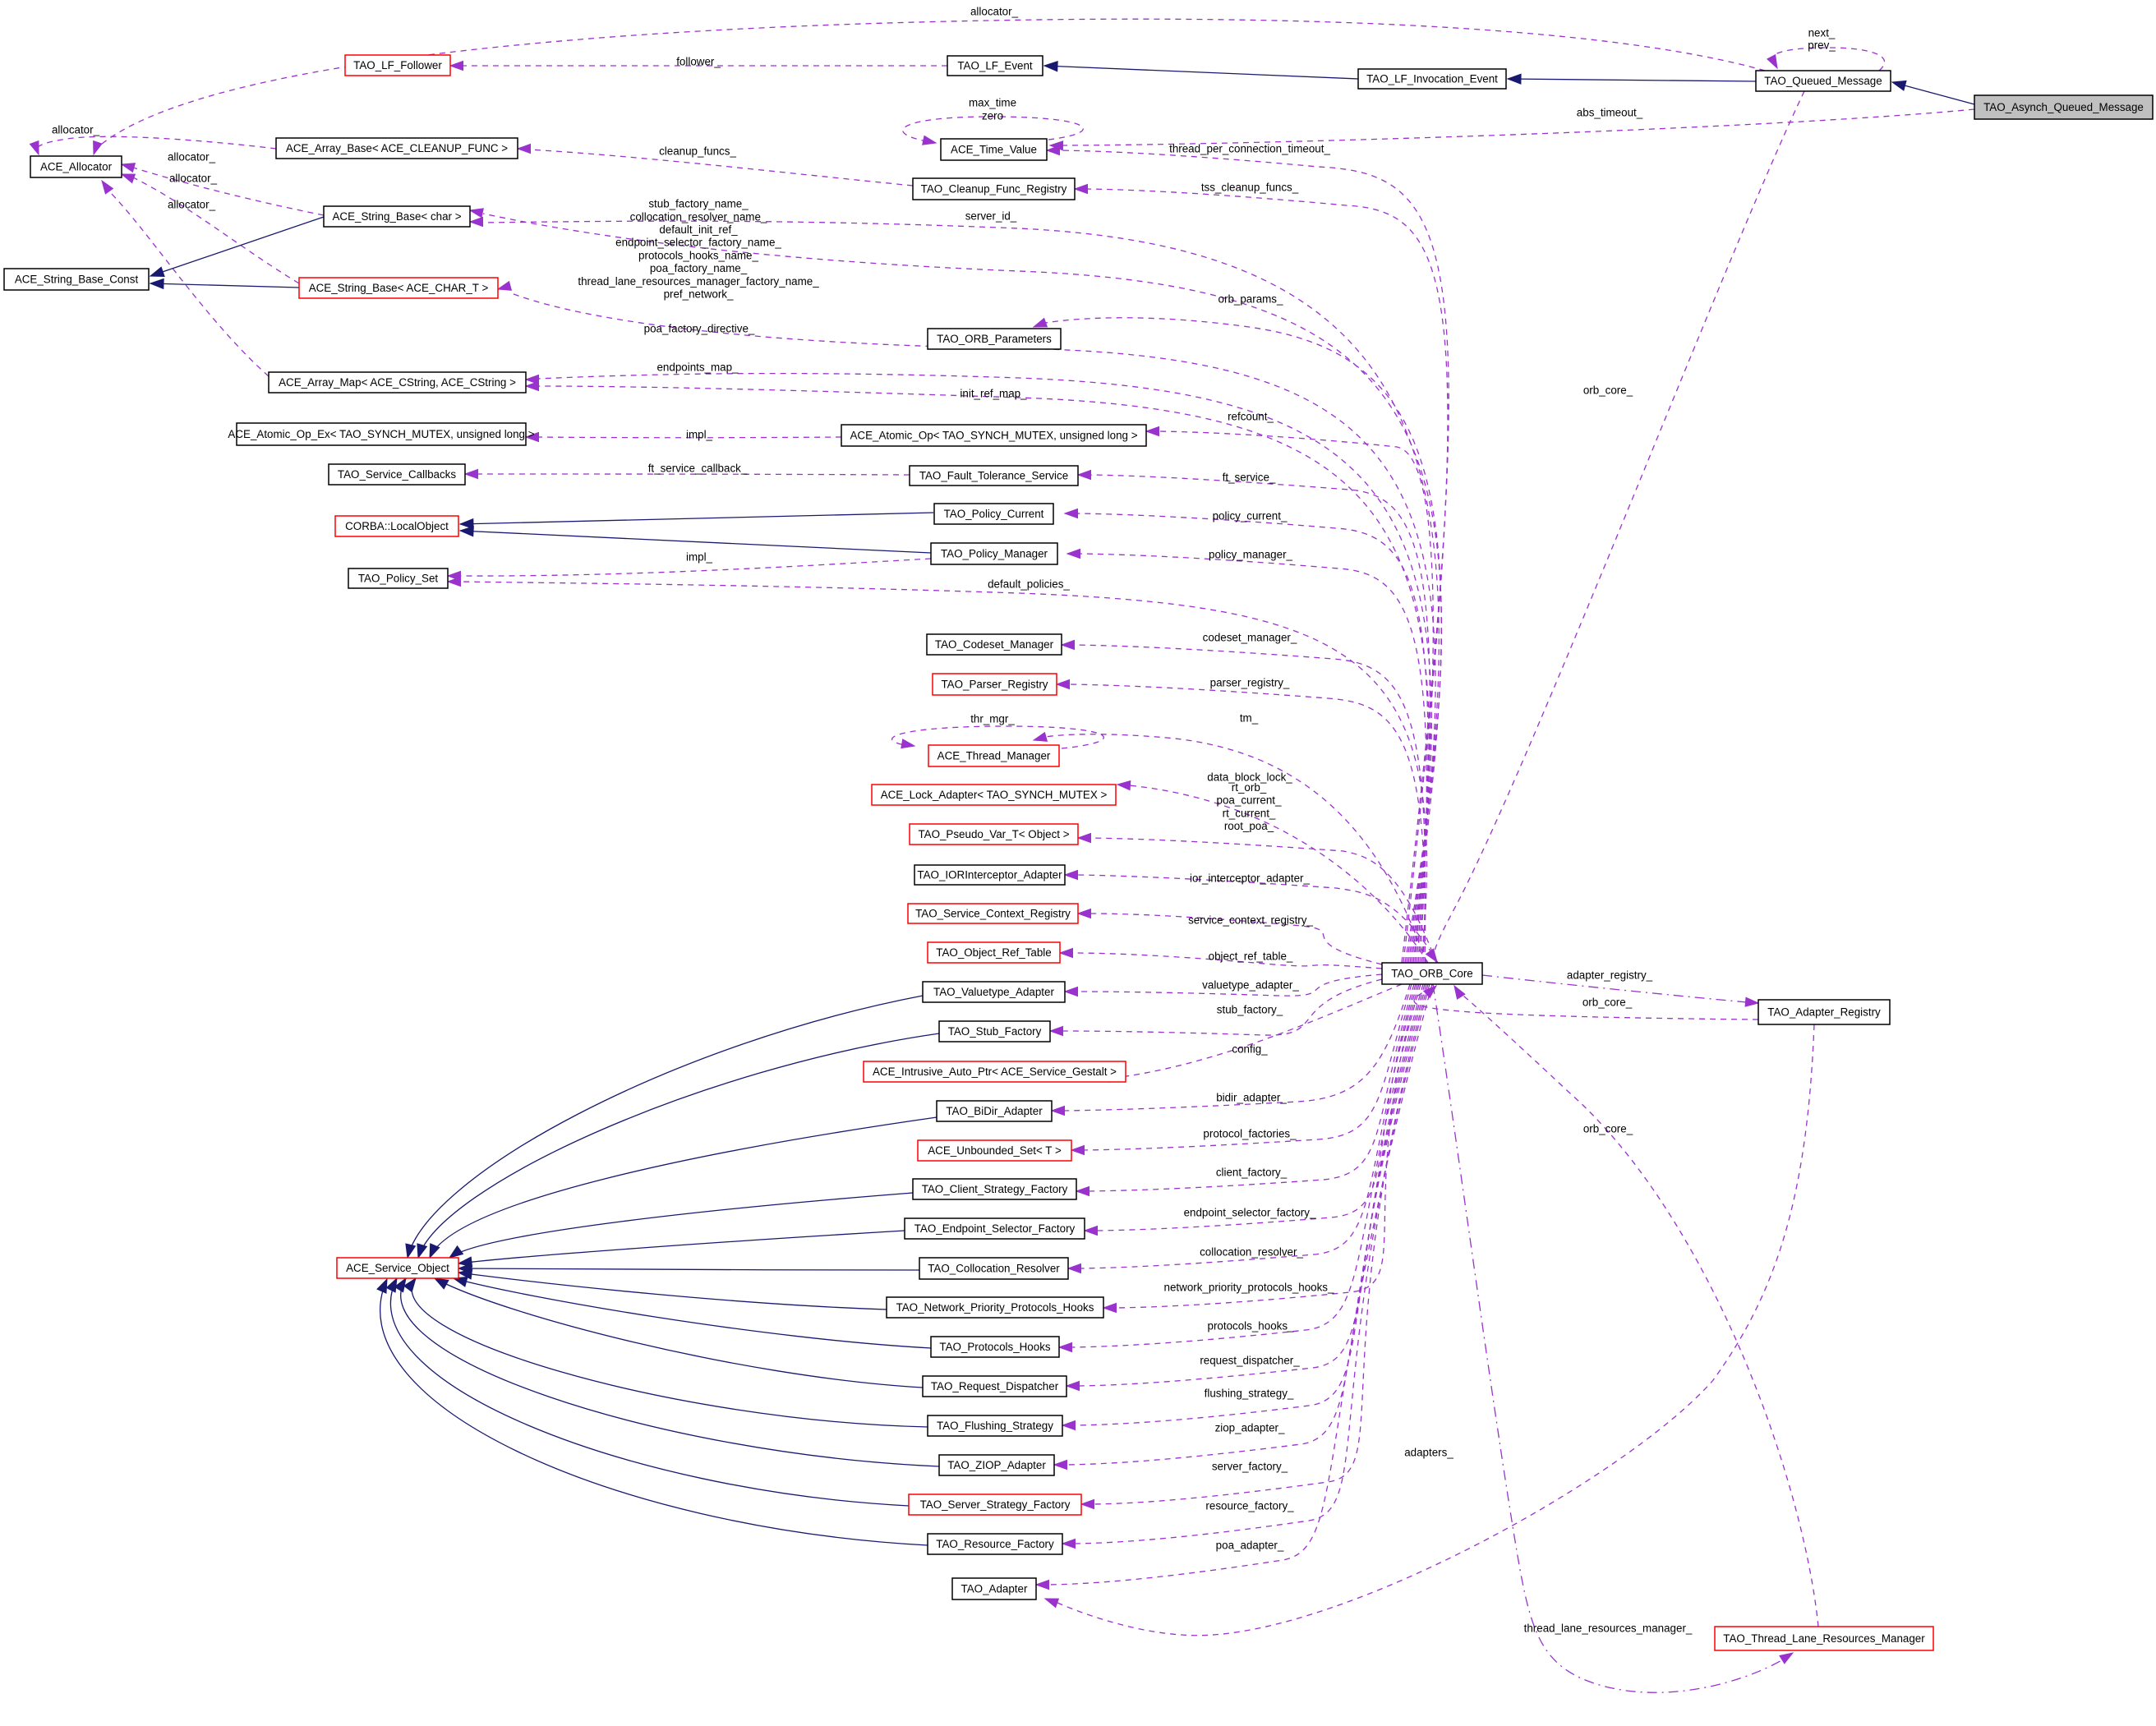  Describe the element at coordinates (1250, 516) in the screenshot. I see `svg-text: policy_current_` at that location.